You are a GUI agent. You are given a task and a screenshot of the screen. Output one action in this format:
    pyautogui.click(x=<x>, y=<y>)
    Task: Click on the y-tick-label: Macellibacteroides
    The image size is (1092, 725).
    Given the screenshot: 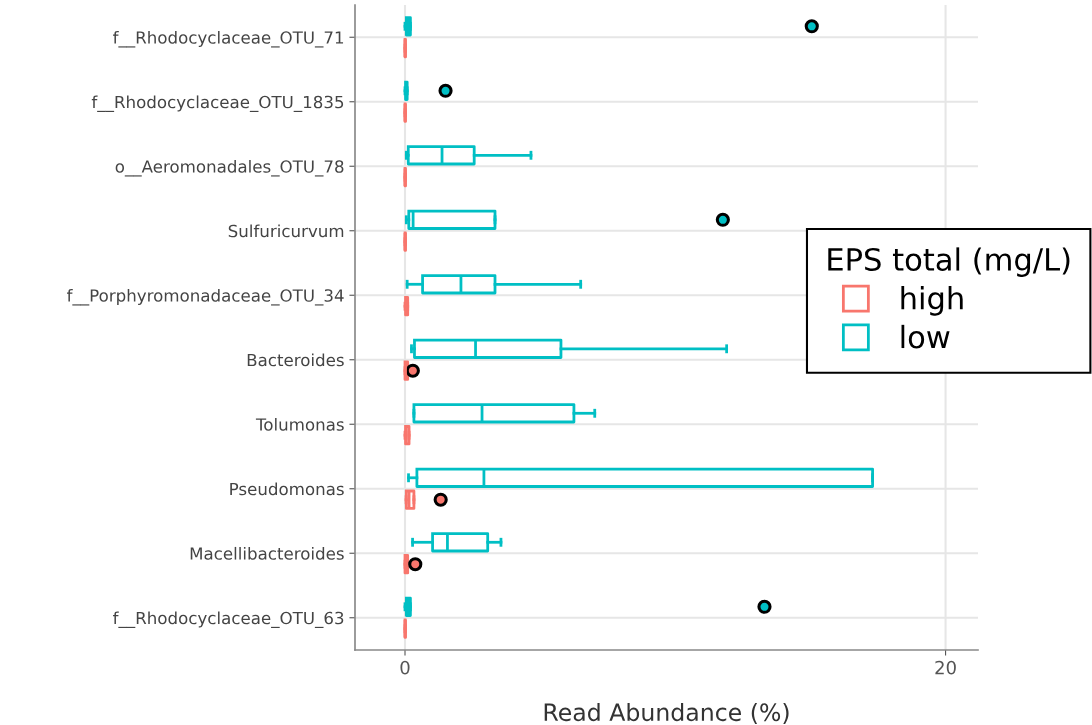 What is the action you would take?
    pyautogui.click(x=267, y=553)
    